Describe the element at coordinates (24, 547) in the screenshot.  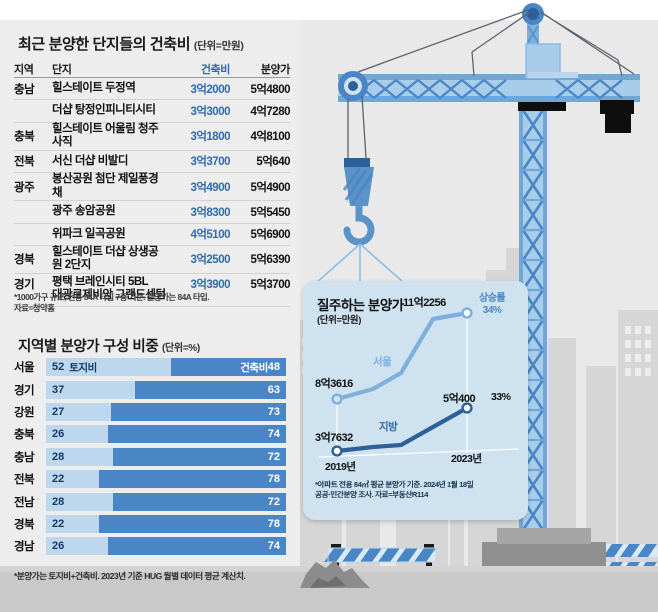
I see `bar-row-label: 경남` at that location.